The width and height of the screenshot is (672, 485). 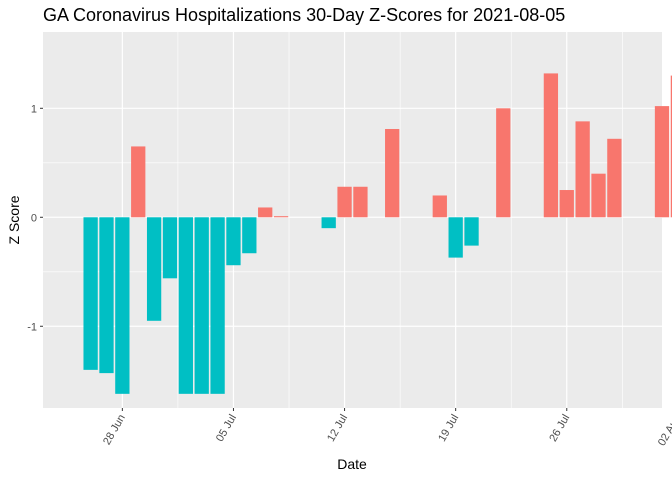 I want to click on y-tick-label: 1, so click(x=34, y=109).